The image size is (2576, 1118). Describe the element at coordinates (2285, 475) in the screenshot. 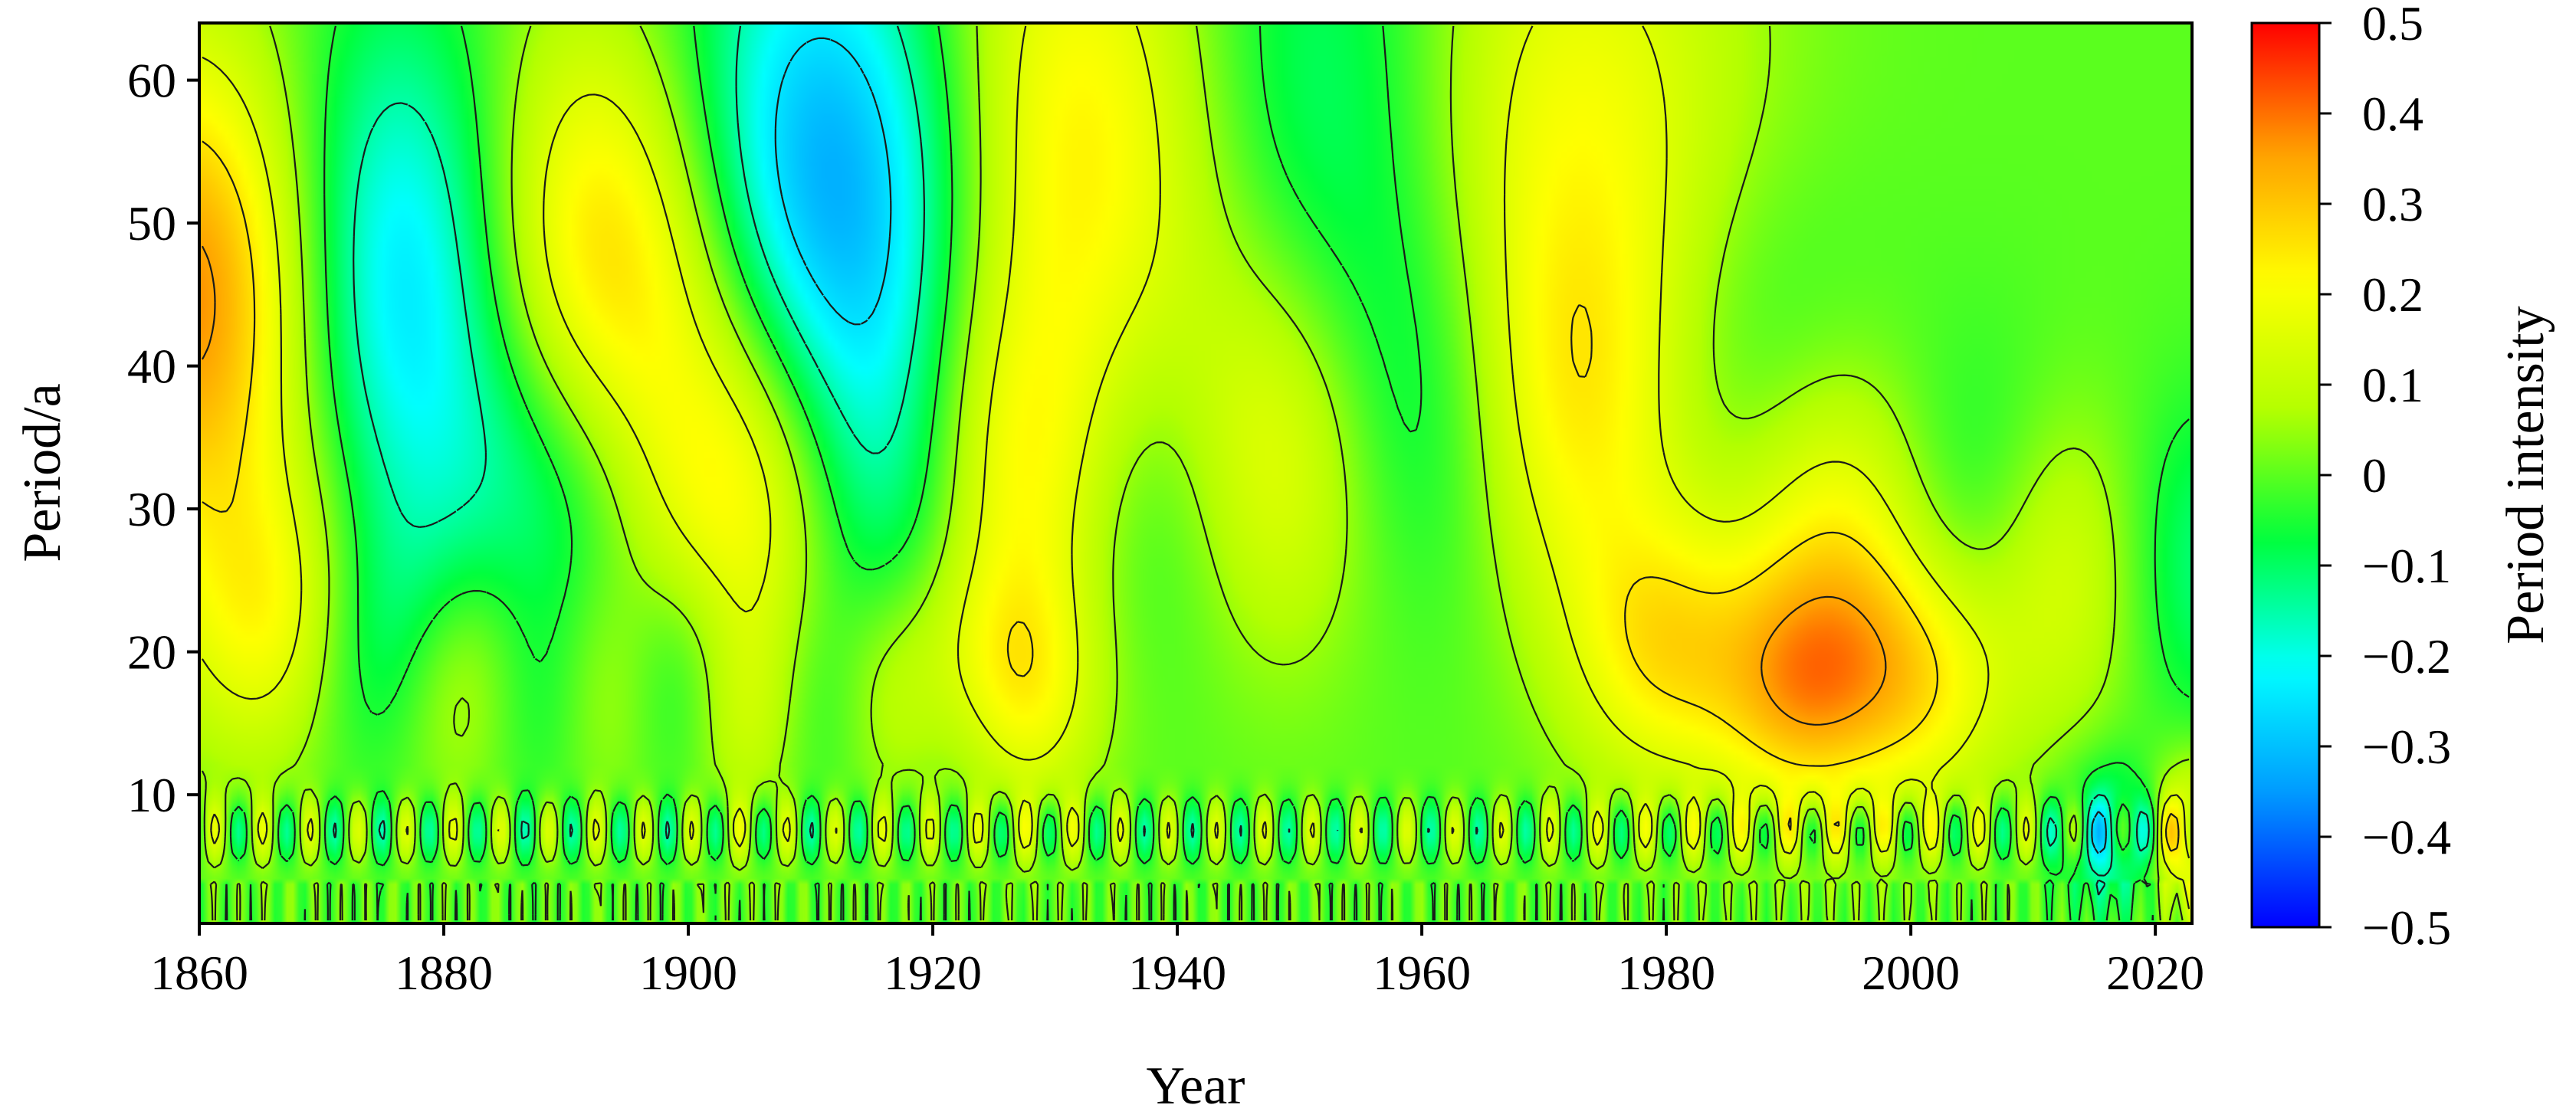

I see `colorbar-gradient` at that location.